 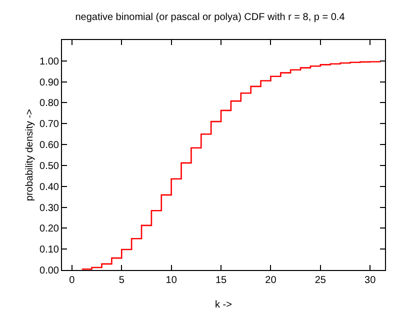 What do you see at coordinates (121, 280) in the screenshot?
I see `x-tick-label: 5` at bounding box center [121, 280].